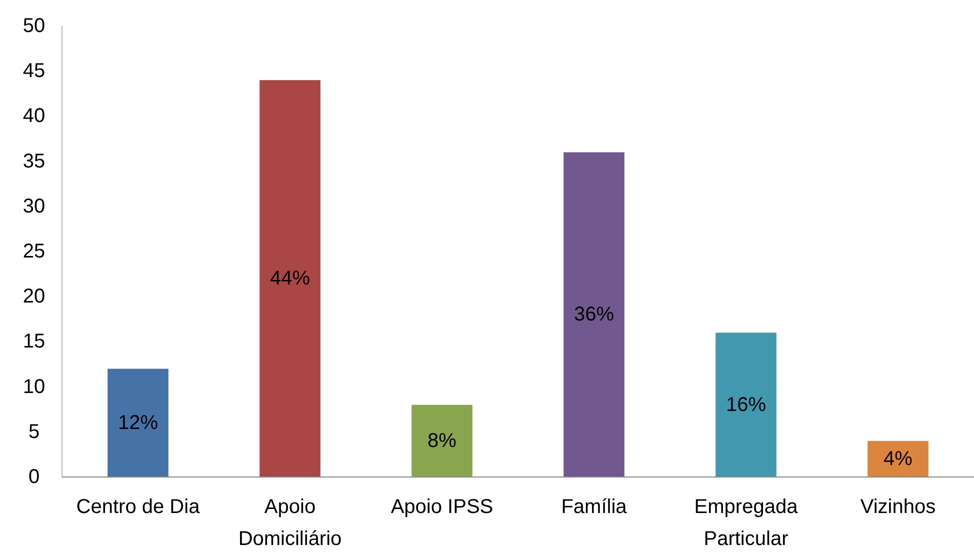  I want to click on y-tick-label: 0, so click(34, 477).